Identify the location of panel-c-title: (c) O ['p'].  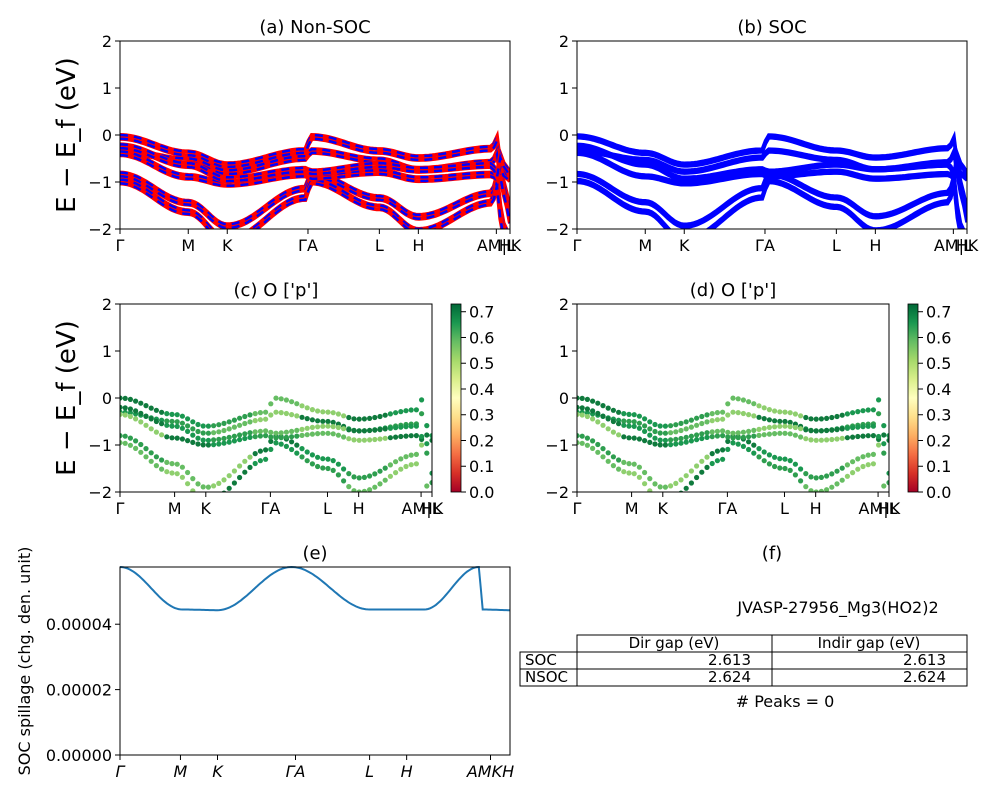
(276, 290).